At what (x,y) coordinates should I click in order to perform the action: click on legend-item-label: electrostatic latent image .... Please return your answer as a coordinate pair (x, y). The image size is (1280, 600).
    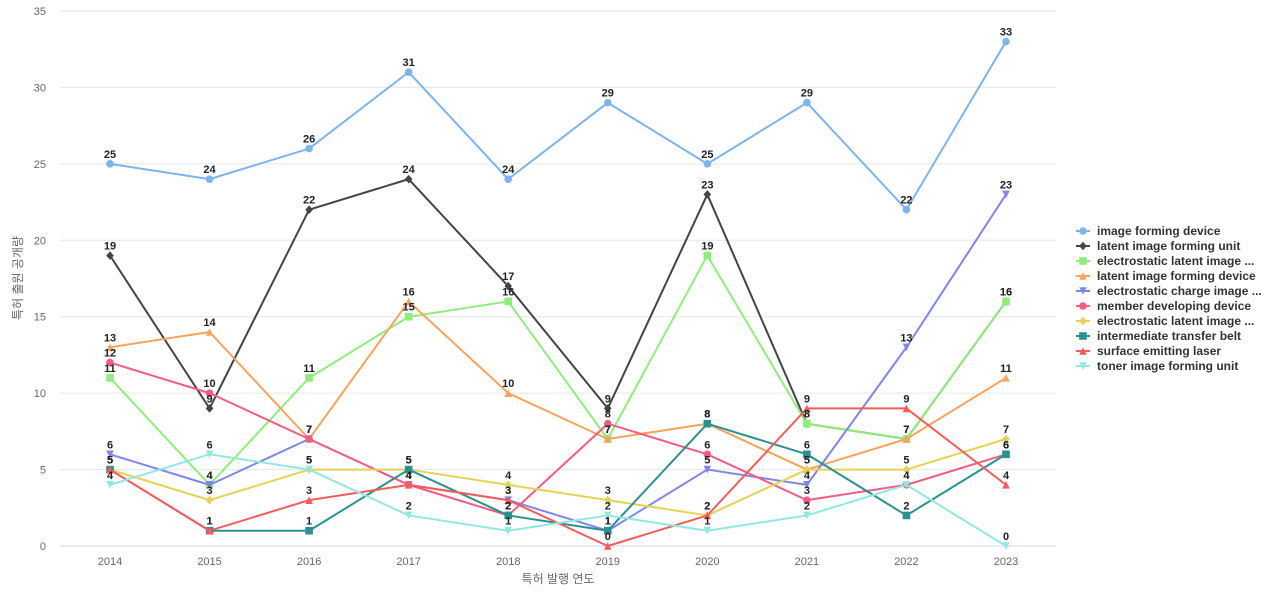
    Looking at the image, I should click on (1175, 261).